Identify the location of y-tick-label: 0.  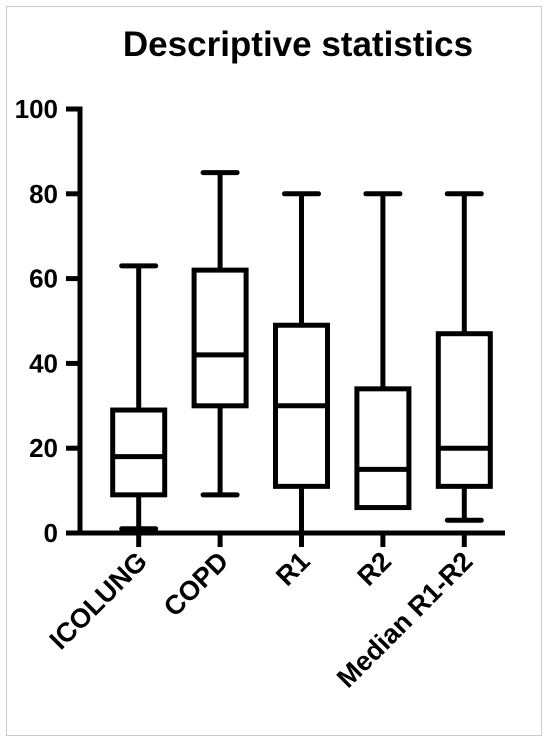
(51, 533).